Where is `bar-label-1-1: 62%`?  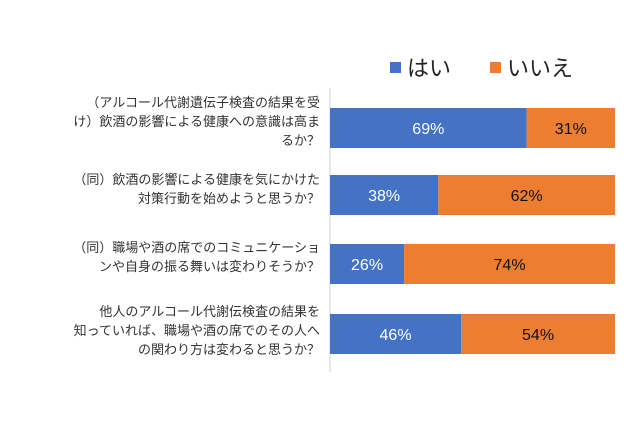 bar-label-1-1: 62% is located at coordinates (527, 196).